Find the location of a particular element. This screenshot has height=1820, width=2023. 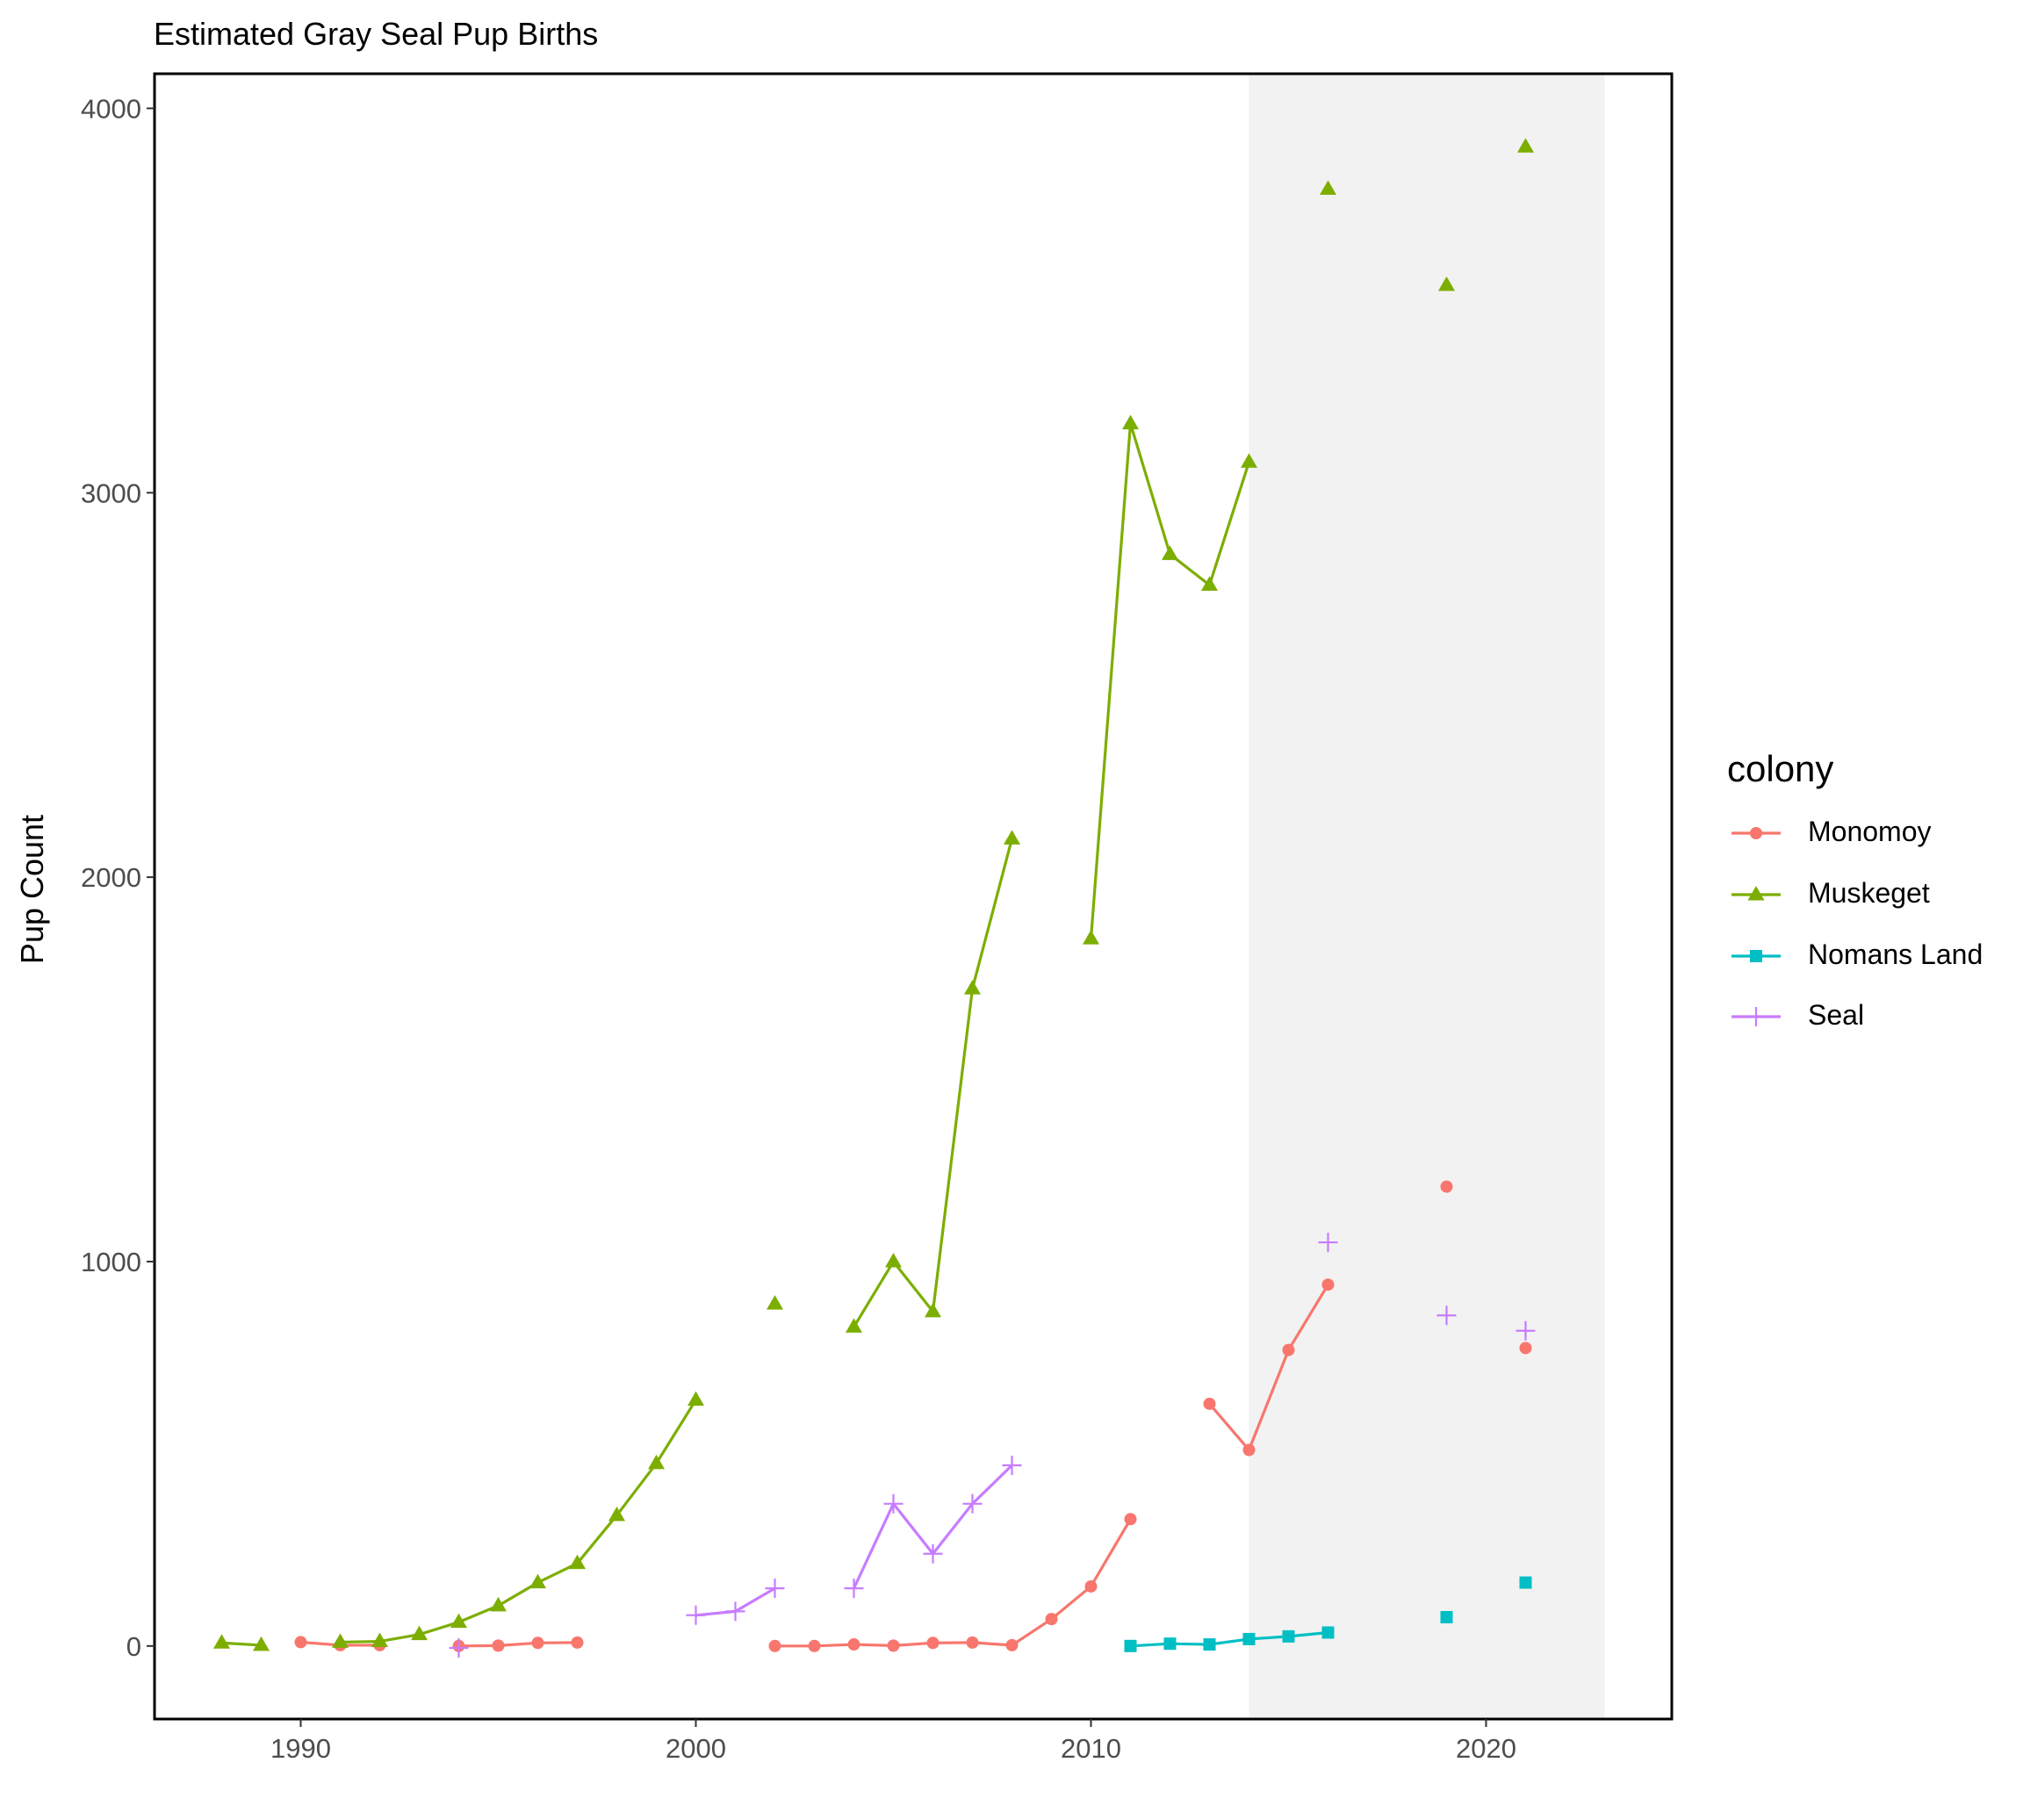

legend-layer is located at coordinates (1756, 926).